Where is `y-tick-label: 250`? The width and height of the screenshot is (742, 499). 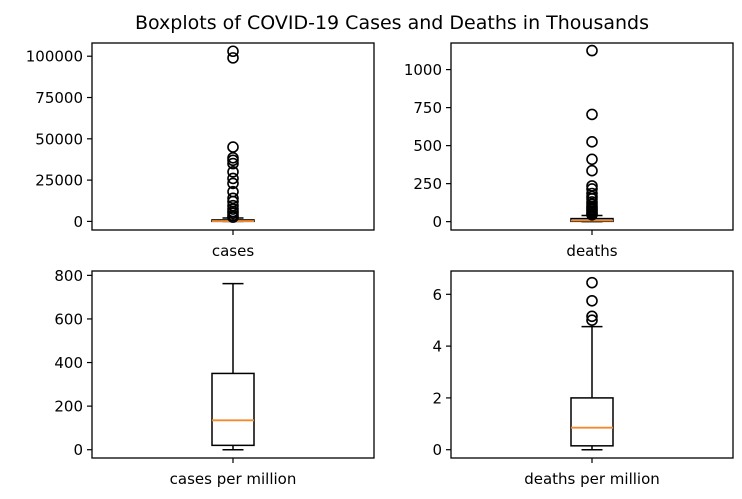 y-tick-label: 250 is located at coordinates (427, 184).